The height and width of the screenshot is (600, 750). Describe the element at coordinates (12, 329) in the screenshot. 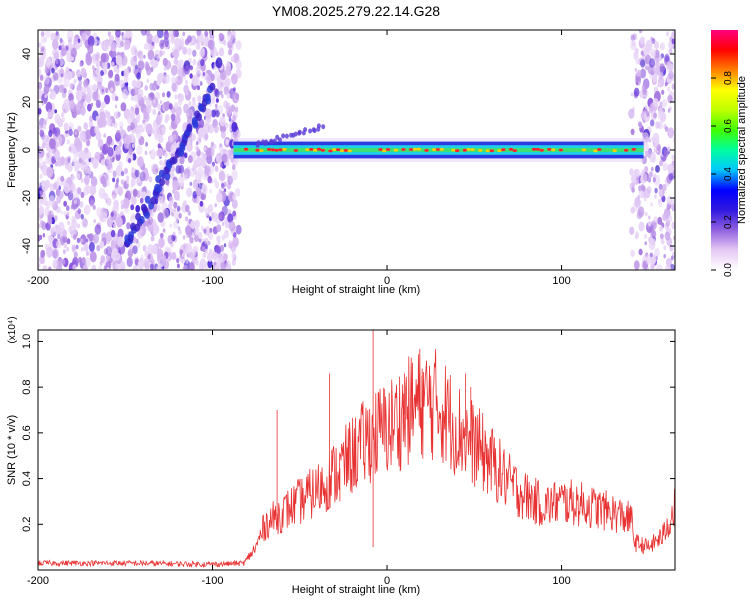

I see `bottom-y-multiplier: (x10⁴)` at that location.